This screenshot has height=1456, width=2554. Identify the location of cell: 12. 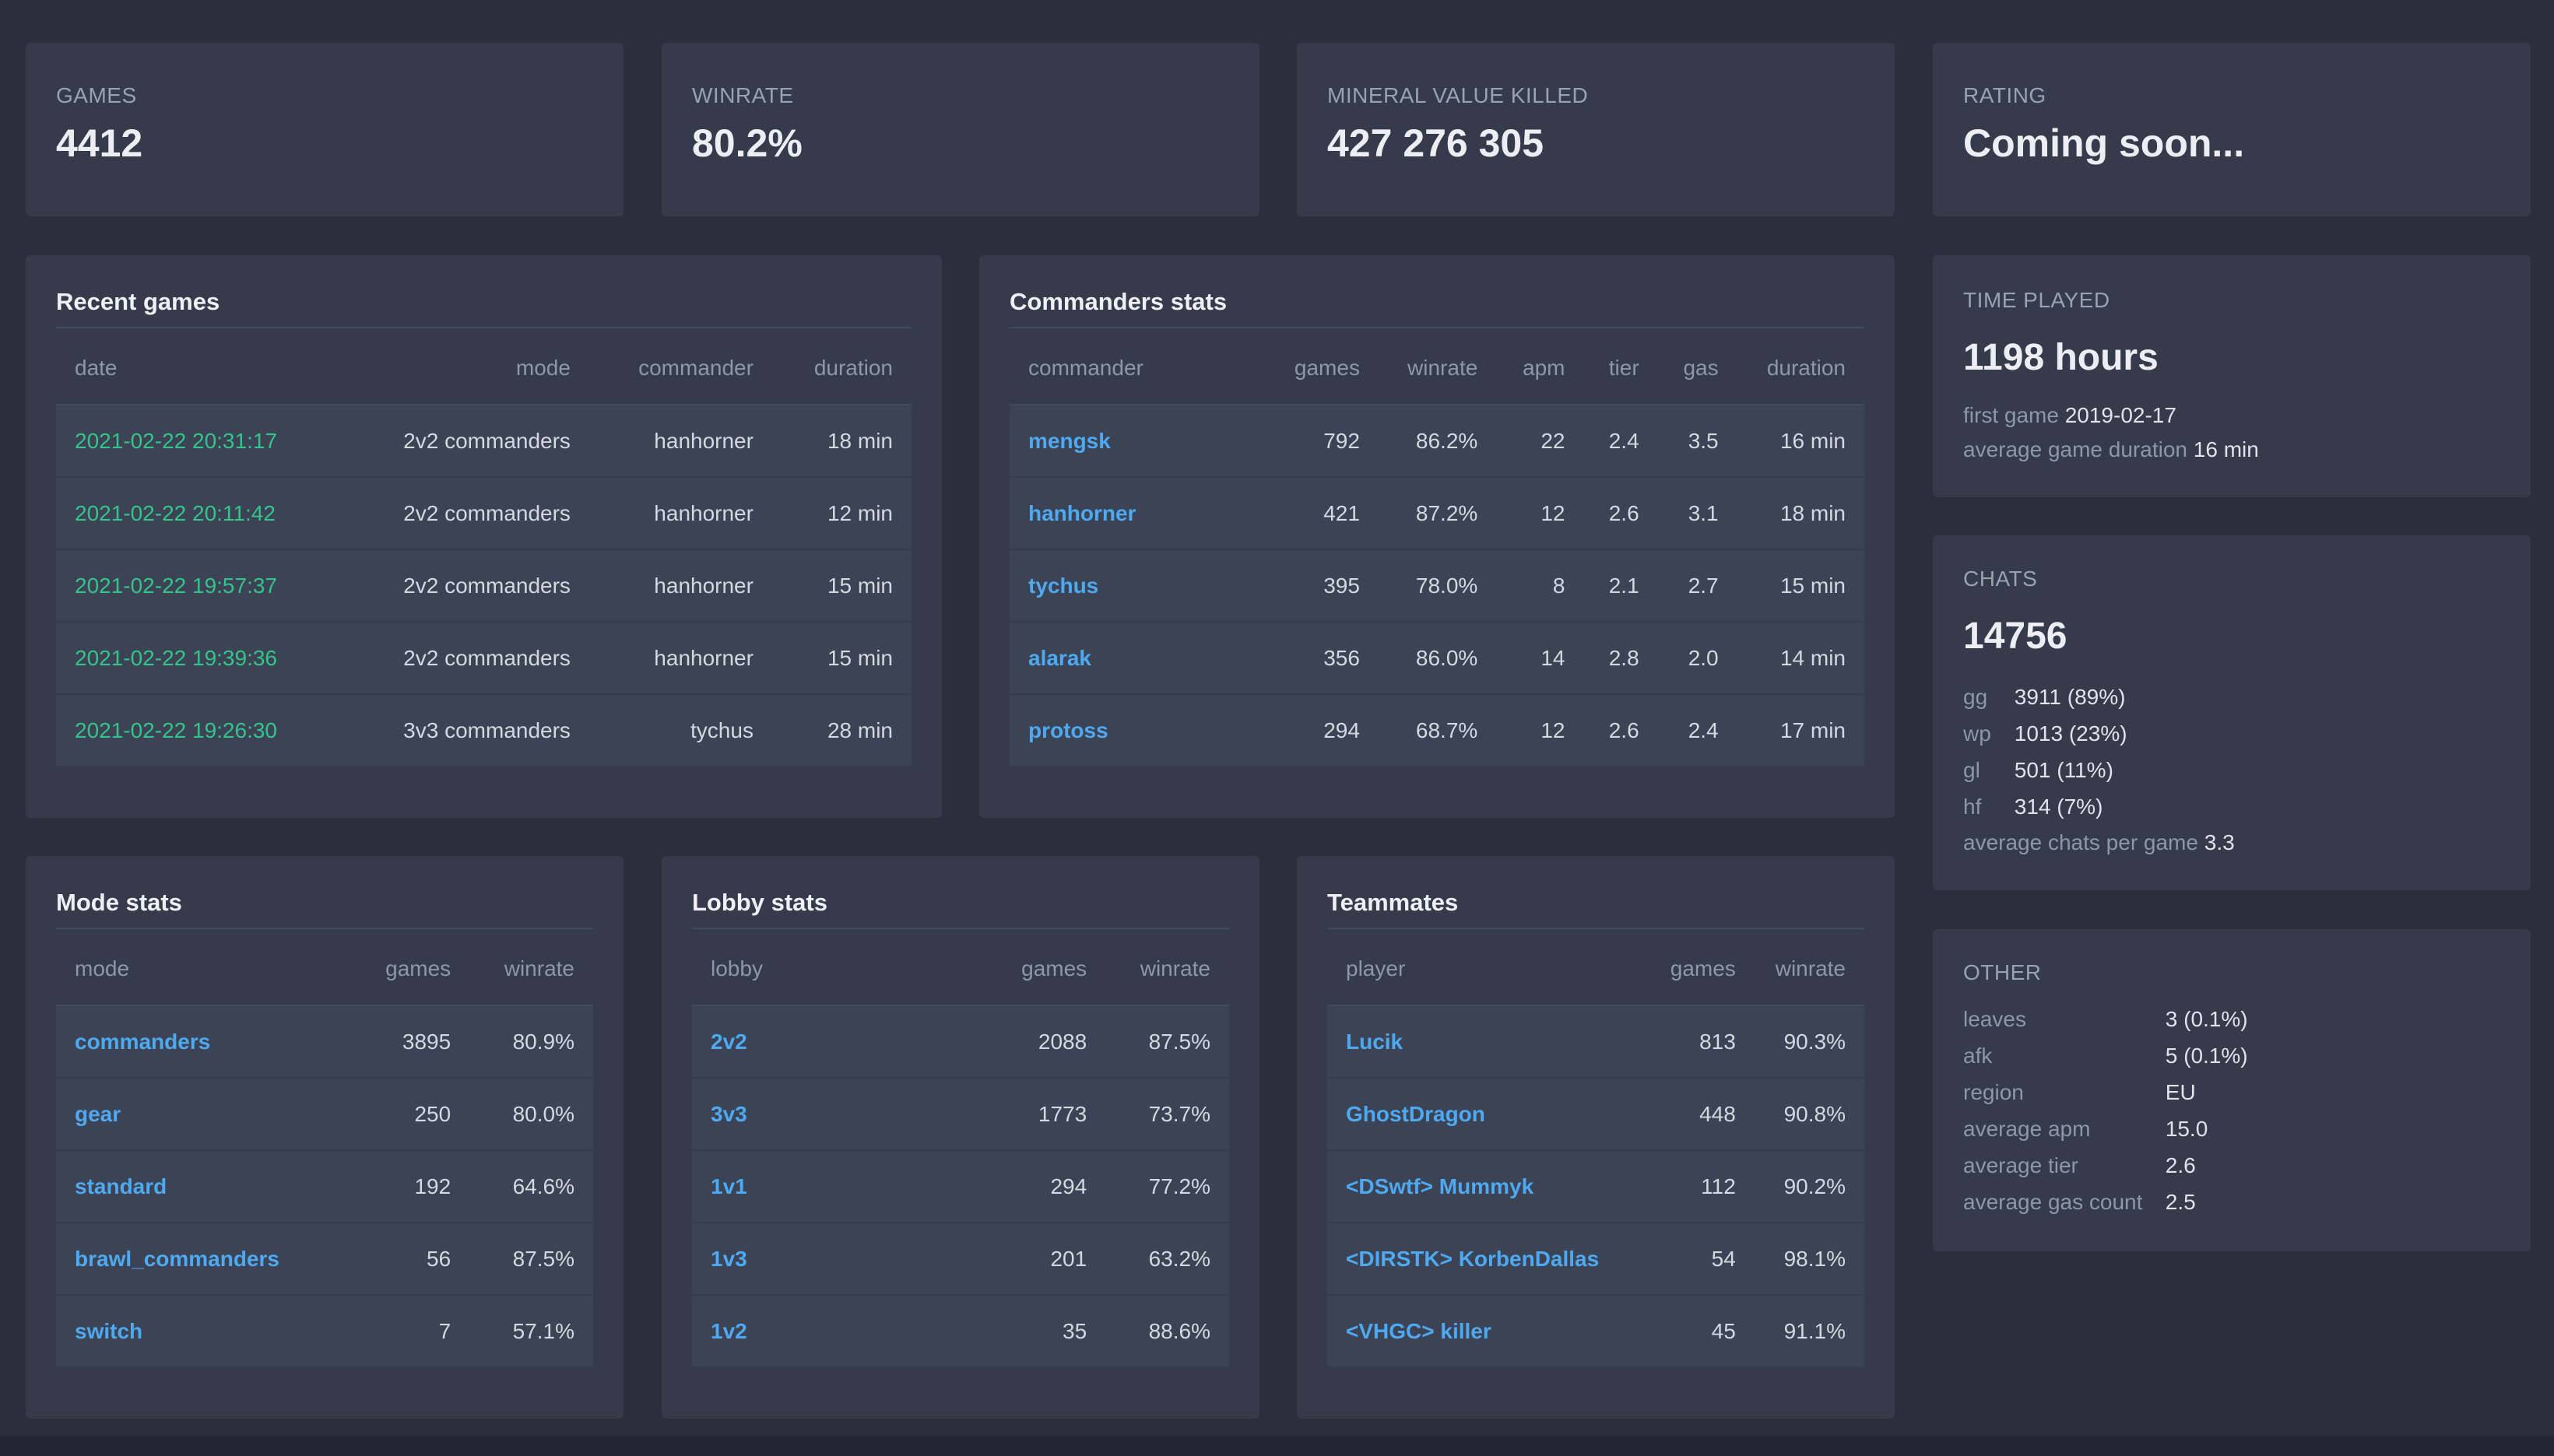
(1540, 514).